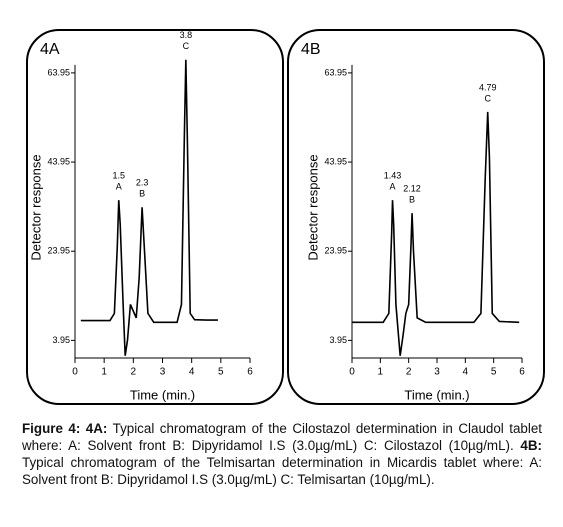 This screenshot has width=563, height=527. What do you see at coordinates (311, 49) in the screenshot?
I see `panel-label: 4B` at bounding box center [311, 49].